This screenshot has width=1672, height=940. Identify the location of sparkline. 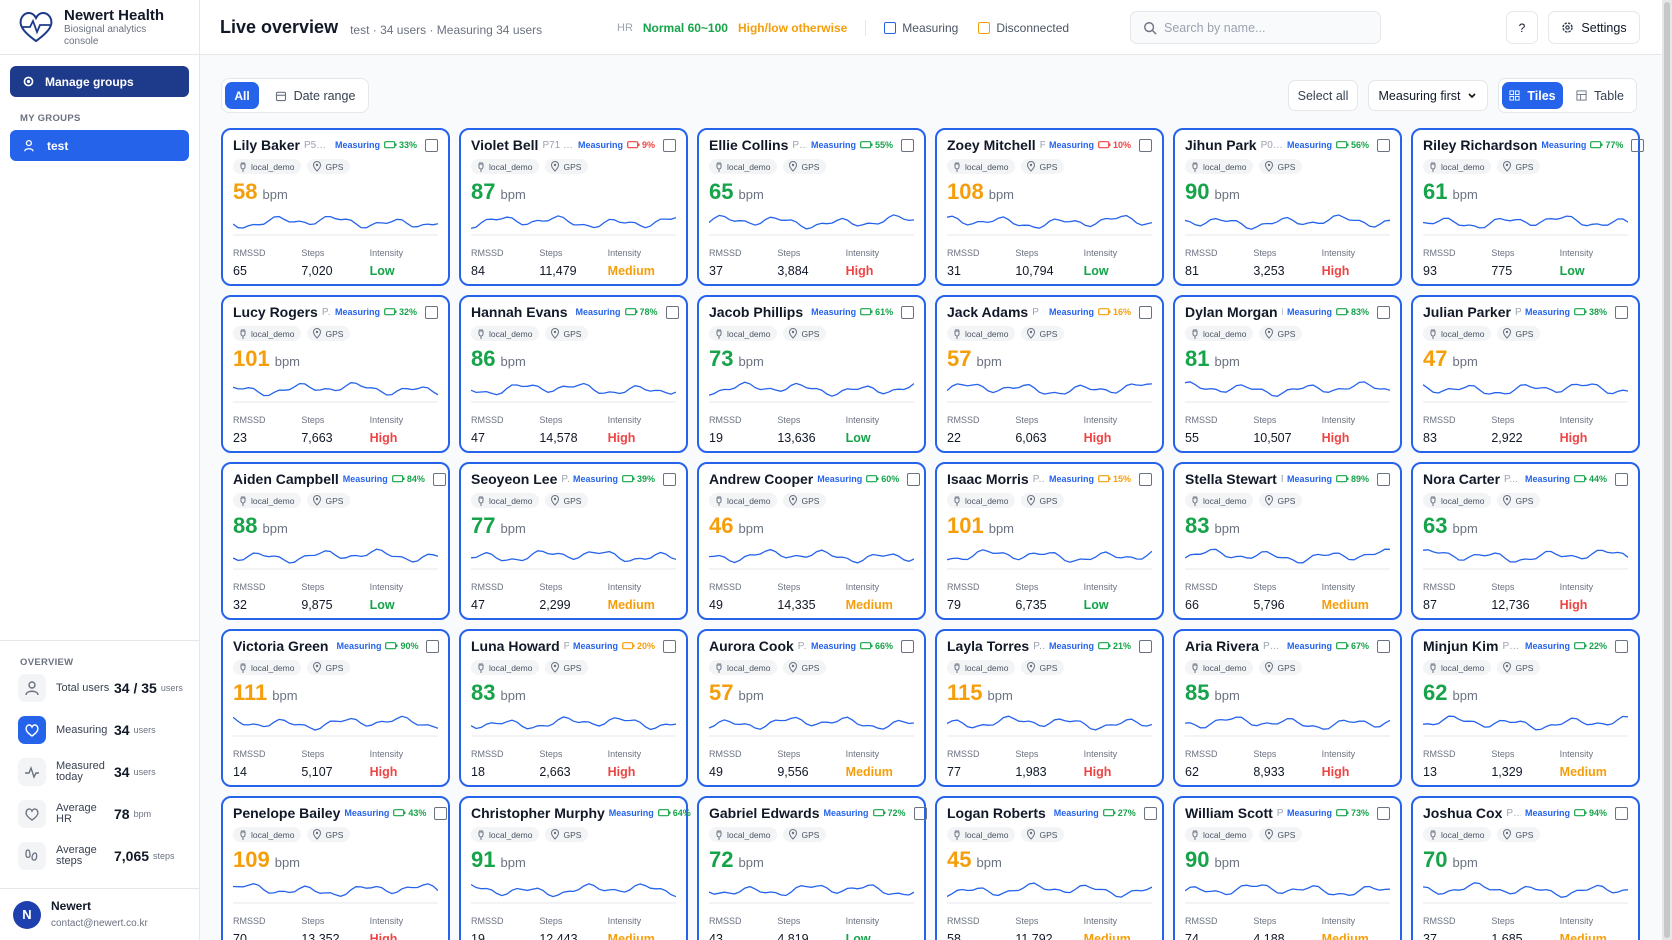
(335, 892).